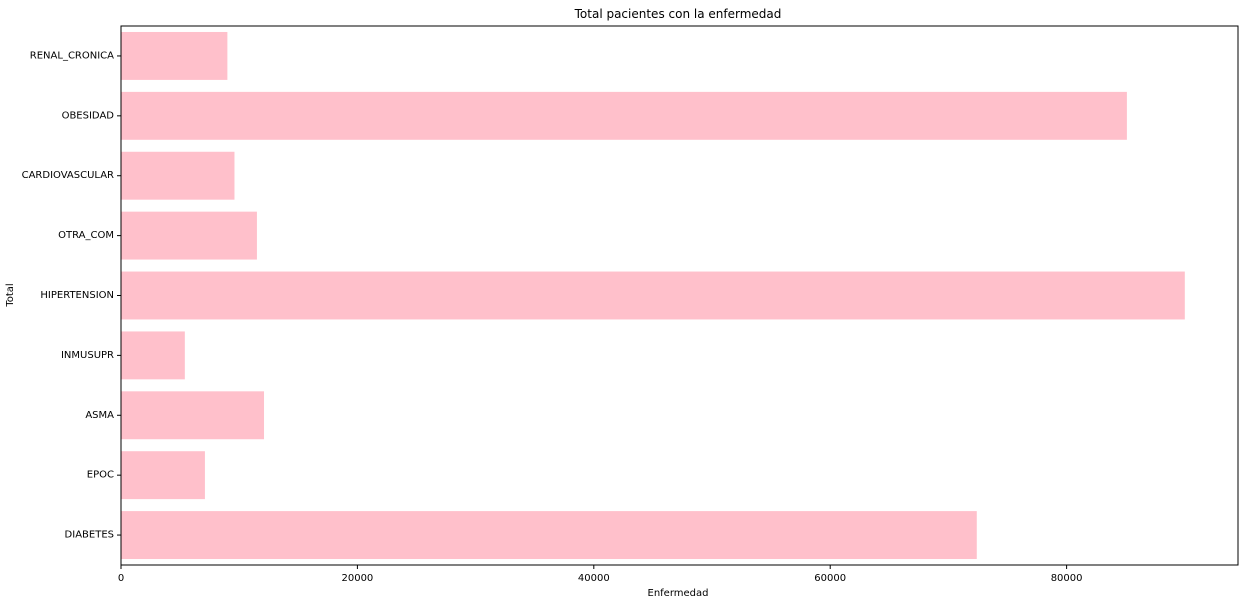  What do you see at coordinates (68, 175) in the screenshot?
I see `y-tick-label: CARDIOVASCULAR` at bounding box center [68, 175].